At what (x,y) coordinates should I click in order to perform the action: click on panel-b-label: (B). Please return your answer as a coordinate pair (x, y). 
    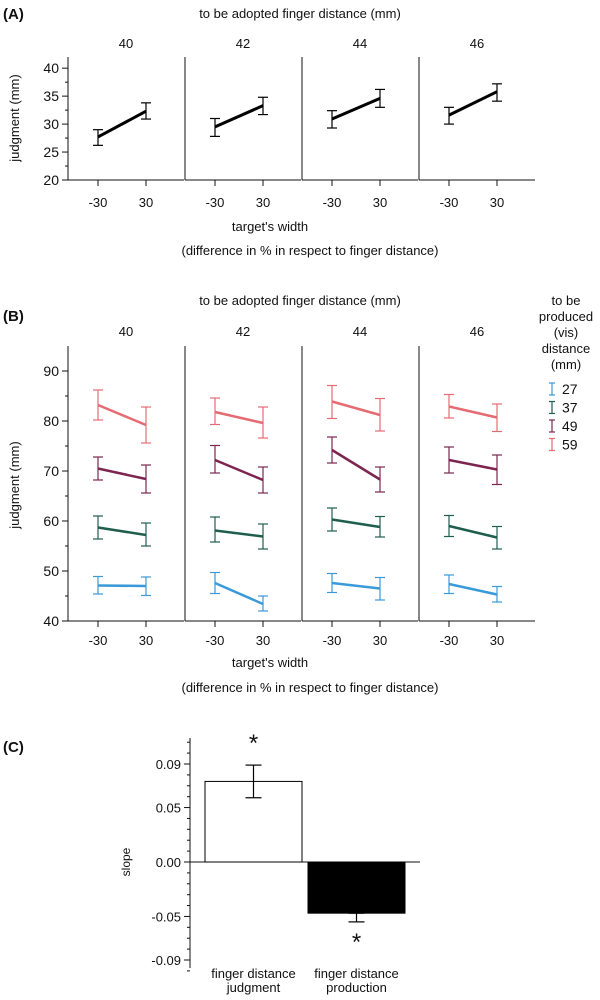
    Looking at the image, I should click on (13, 316).